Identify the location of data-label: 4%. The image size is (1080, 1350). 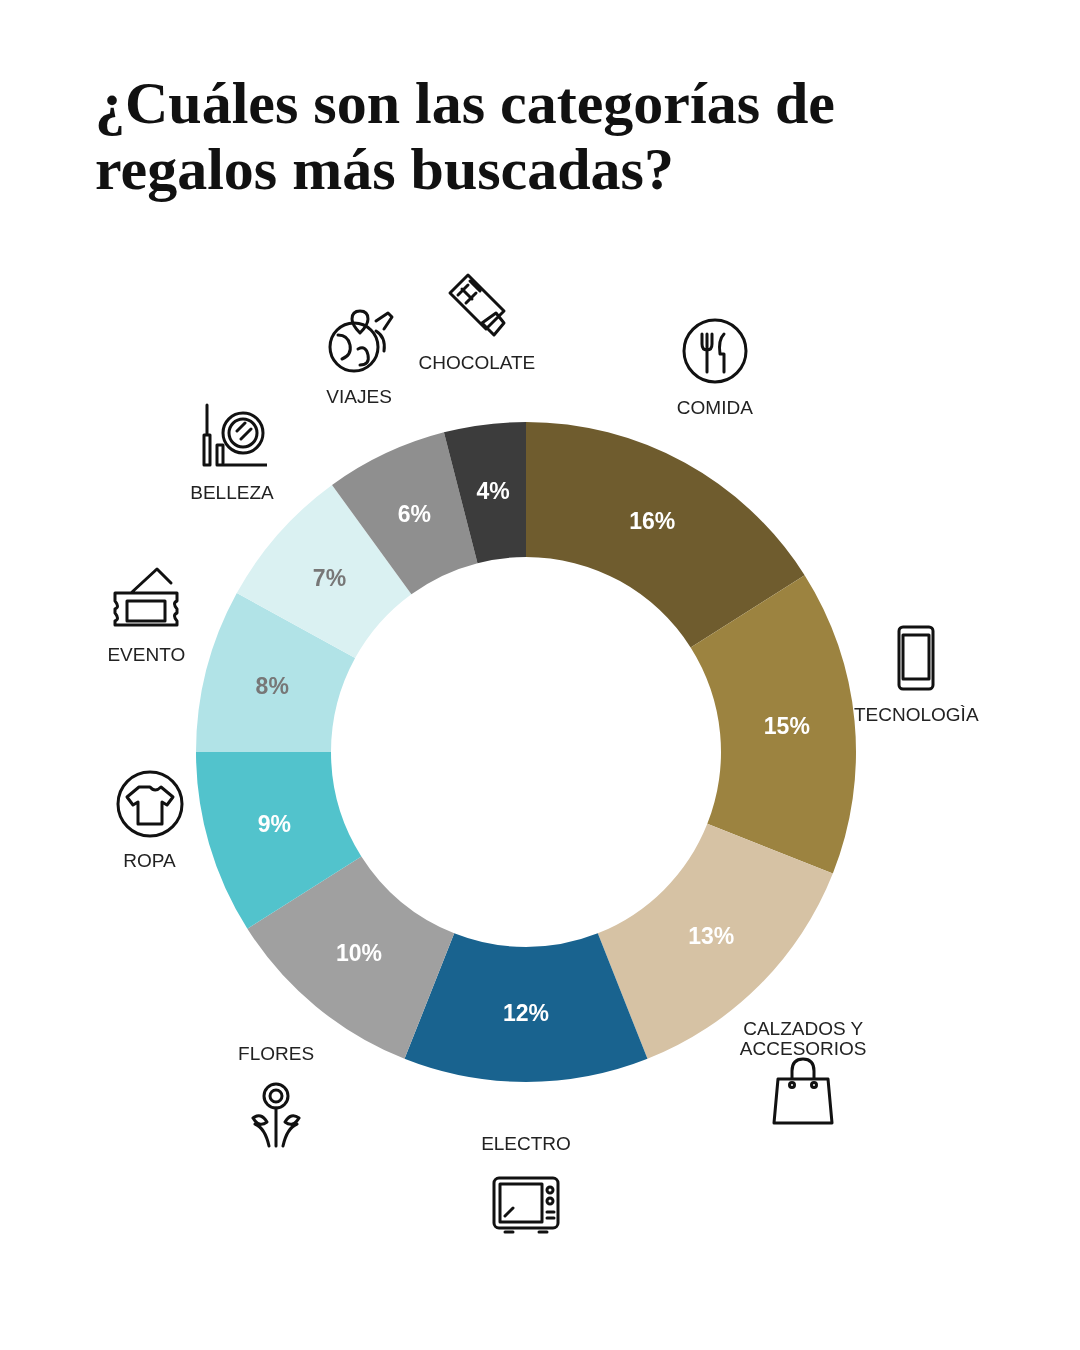
(493, 491).